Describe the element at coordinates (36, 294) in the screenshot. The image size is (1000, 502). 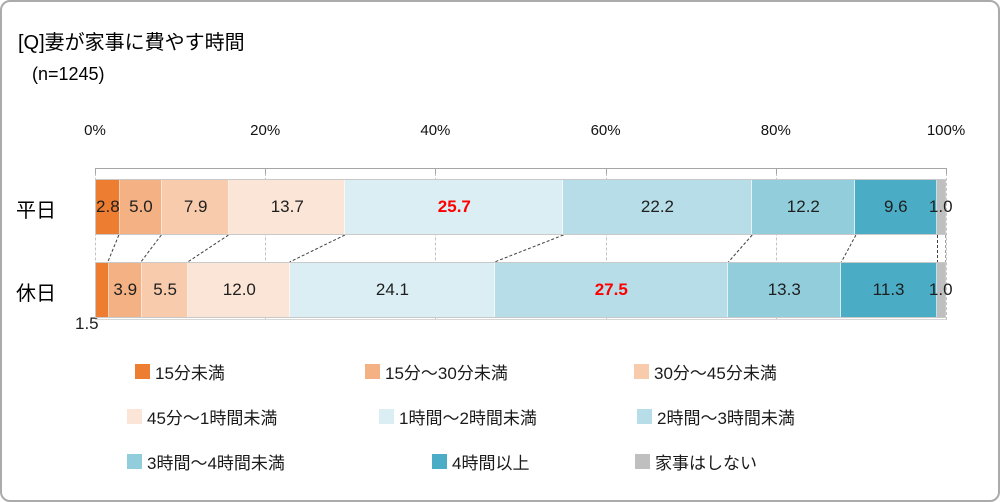
I see `category-label-休日: 休日` at that location.